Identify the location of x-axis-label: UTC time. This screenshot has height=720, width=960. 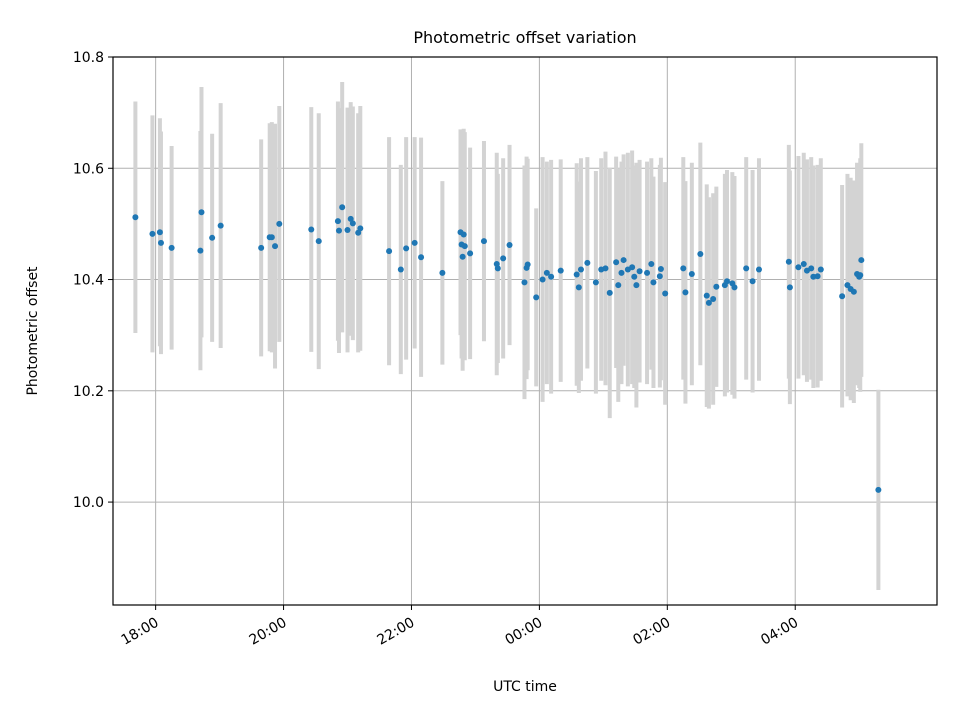
(525, 687).